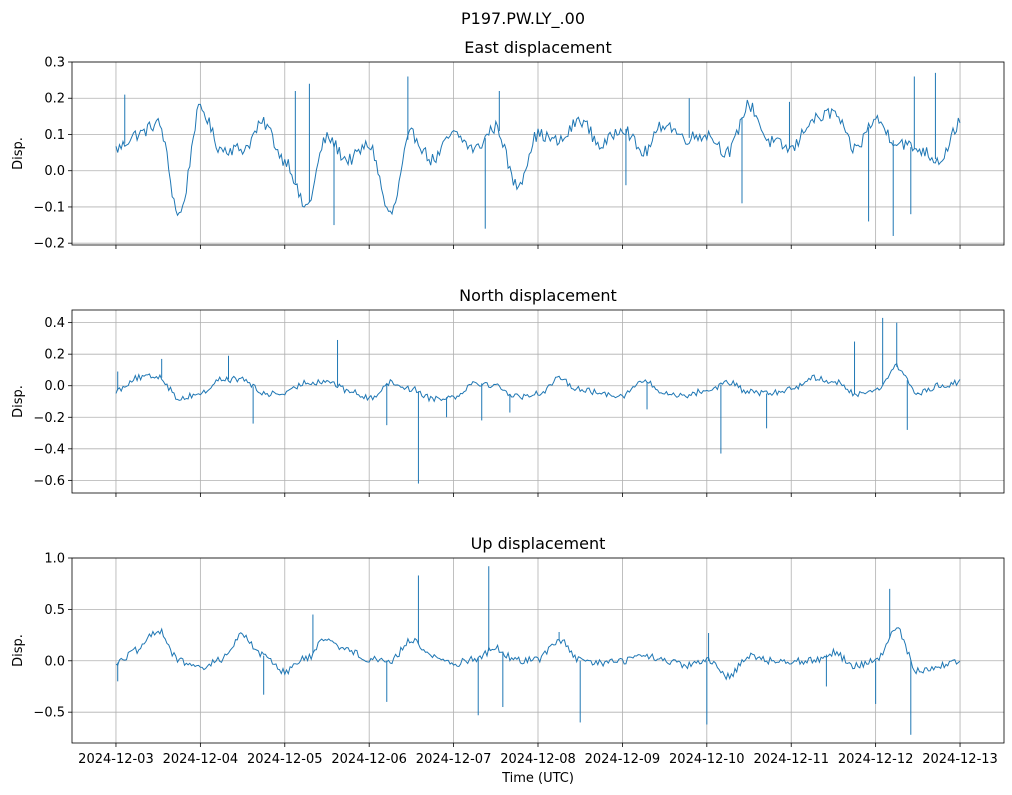  Describe the element at coordinates (54, 323) in the screenshot. I see `y-tick-label: 0.4` at that location.